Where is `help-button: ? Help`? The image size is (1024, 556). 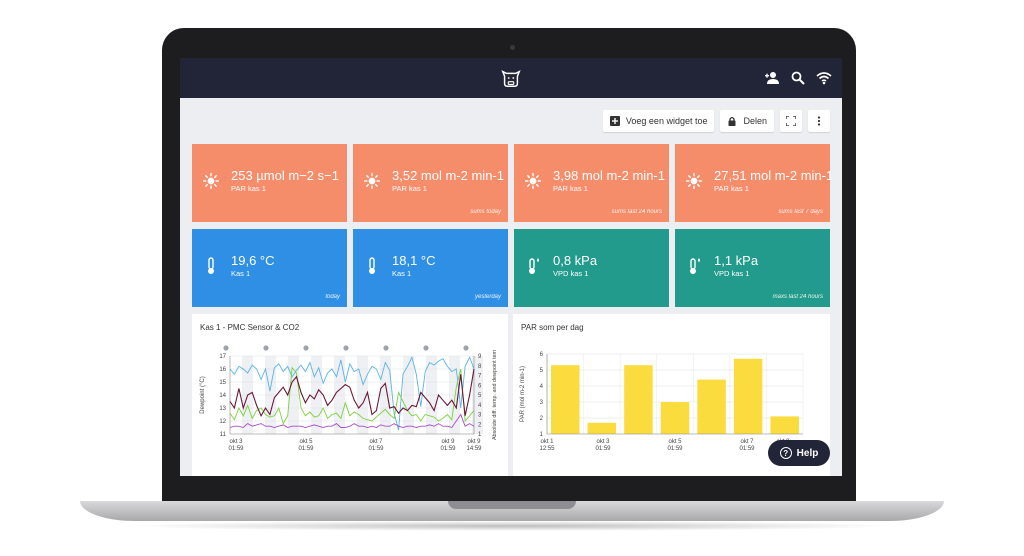
help-button: ? Help is located at coordinates (799, 453).